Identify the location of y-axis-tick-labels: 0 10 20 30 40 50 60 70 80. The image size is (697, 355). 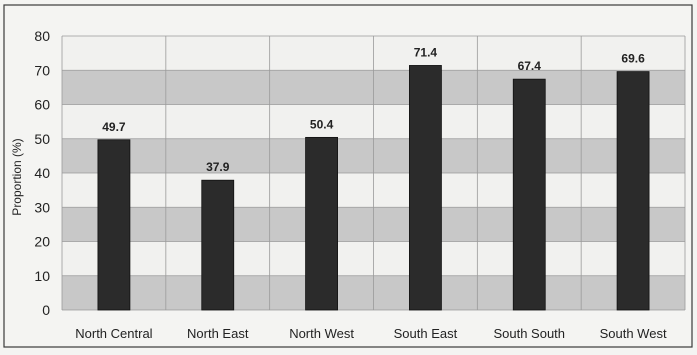
(42, 173).